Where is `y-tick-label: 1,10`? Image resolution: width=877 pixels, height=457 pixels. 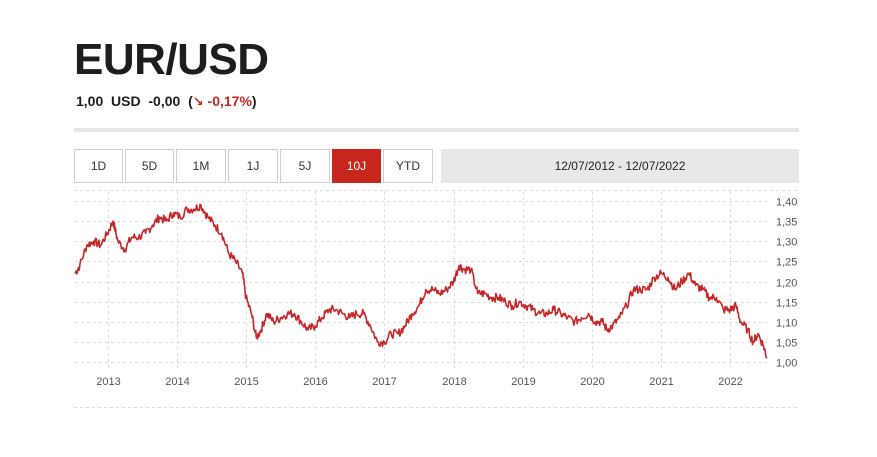 y-tick-label: 1,10 is located at coordinates (786, 324).